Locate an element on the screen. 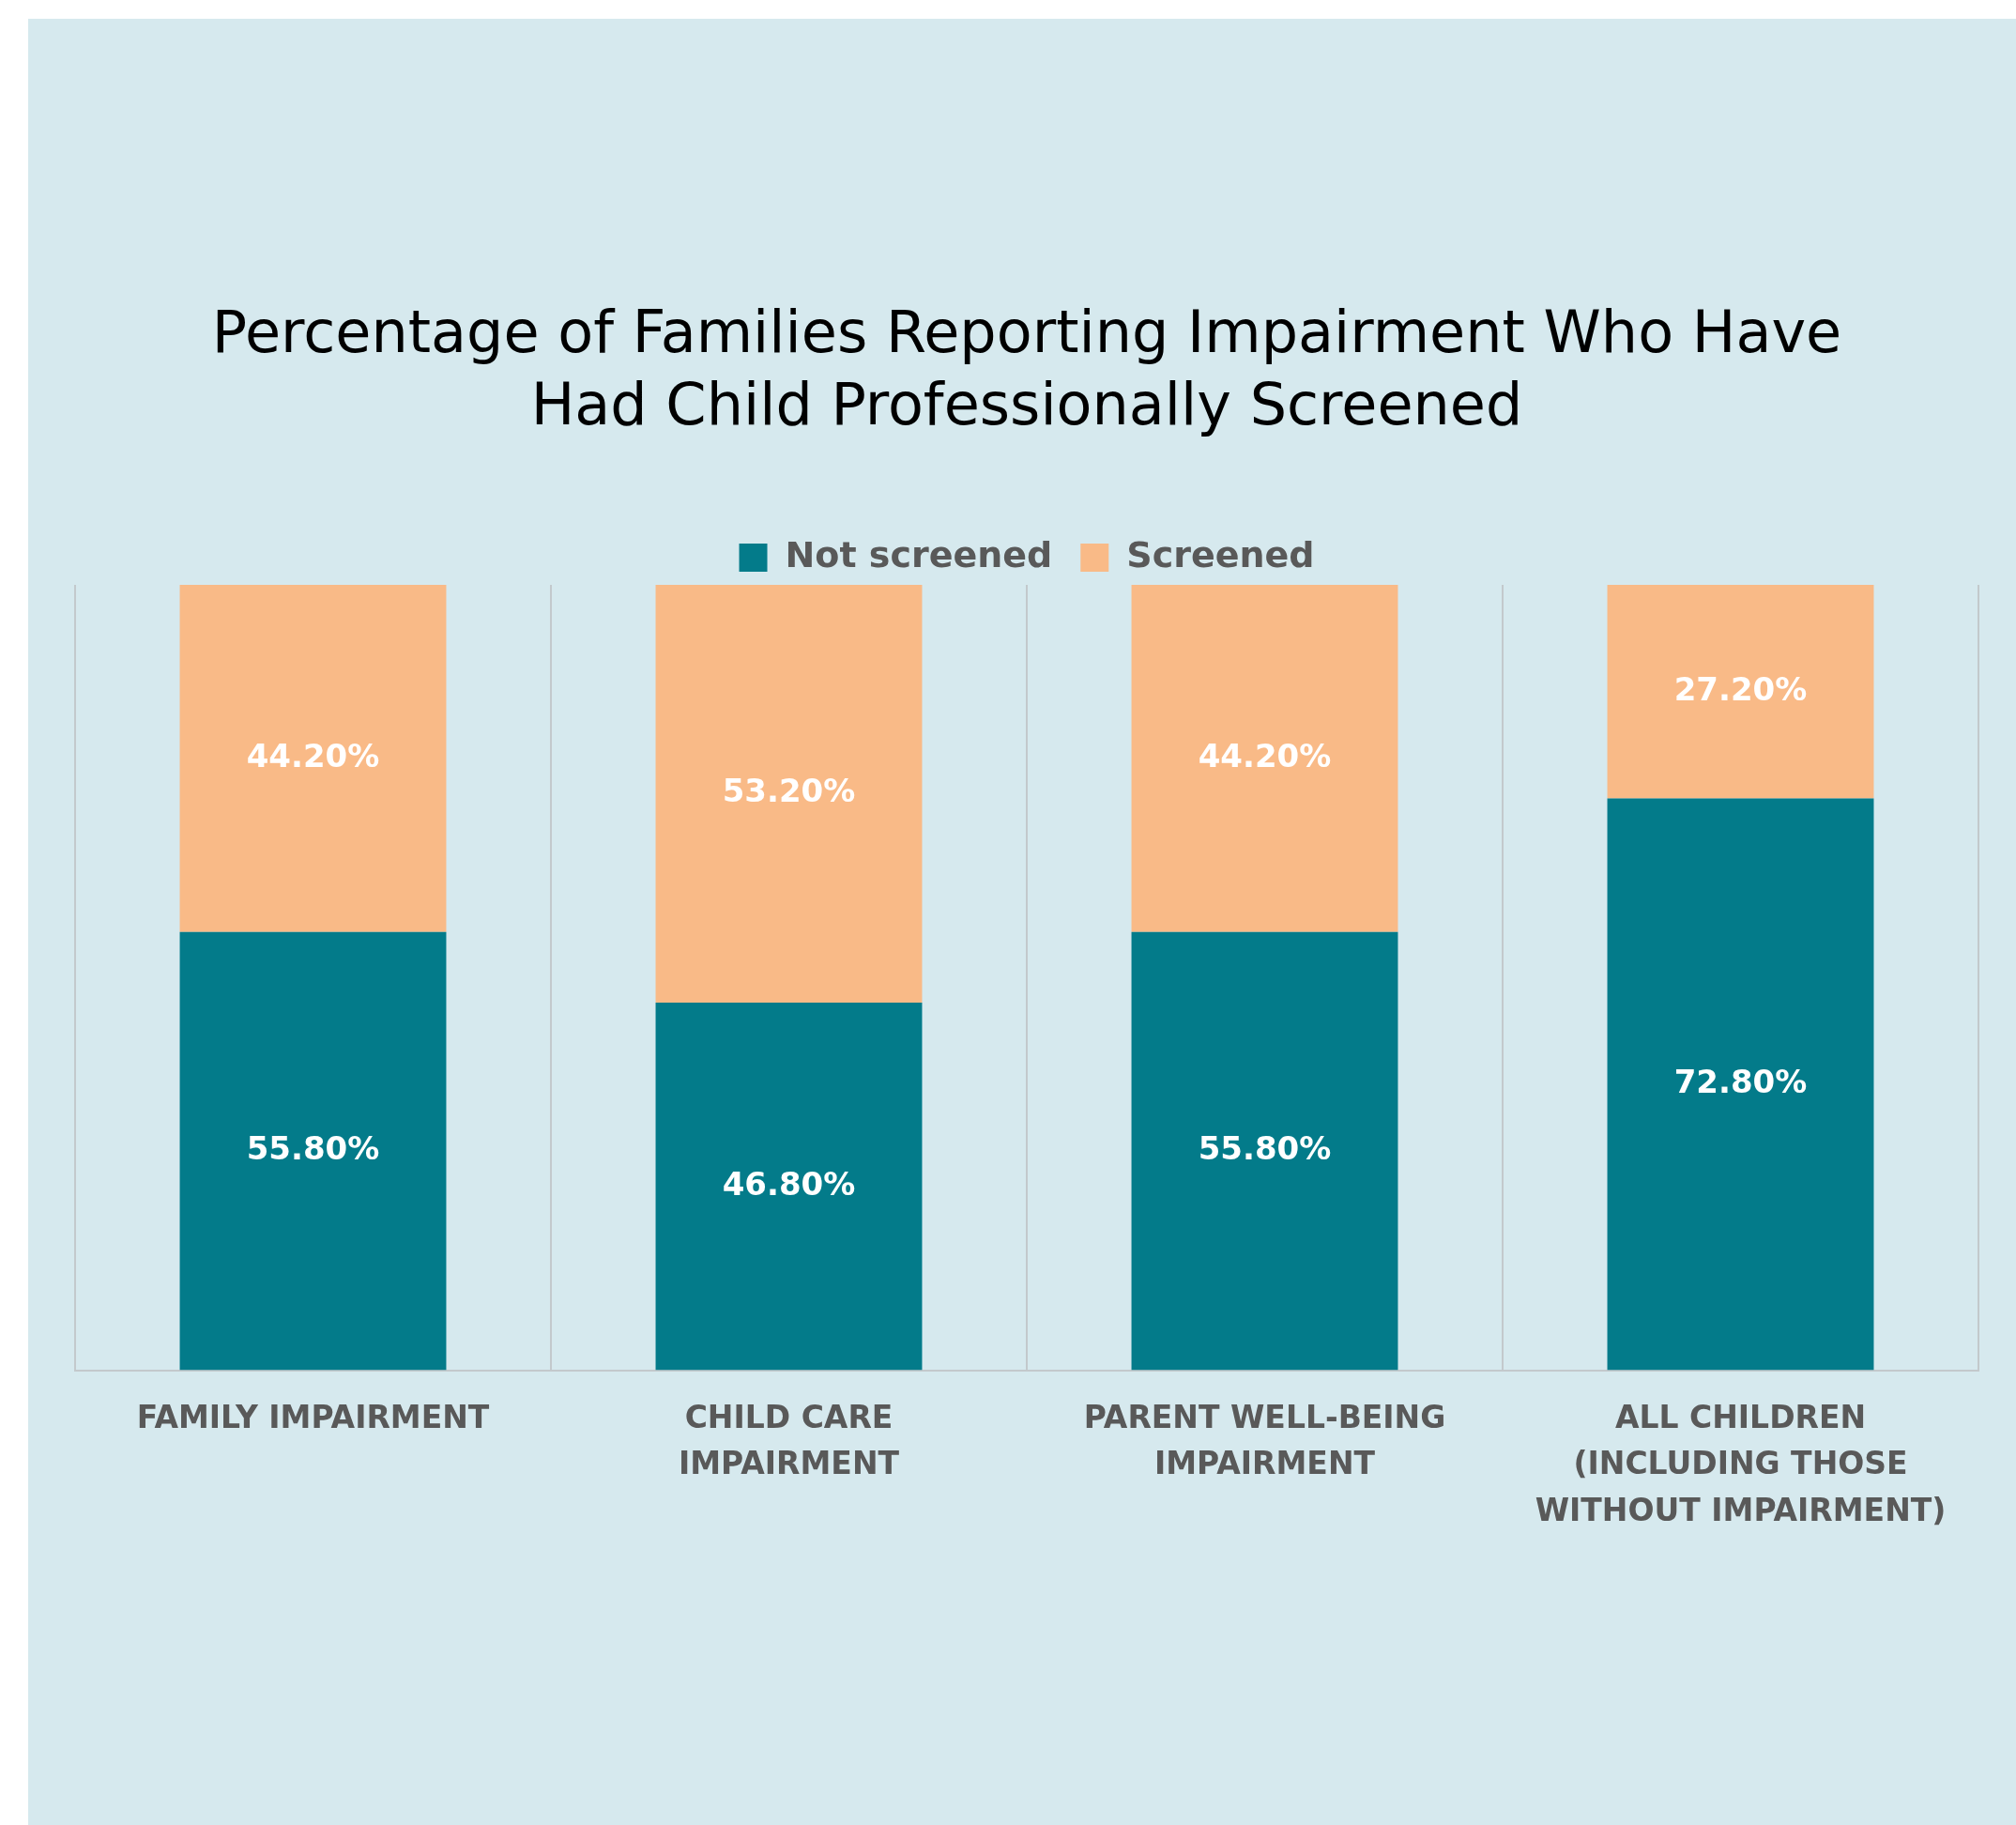 This screenshot has height=1825, width=2016. x-tick-label: ALL CHILDREN (INCLUDING THOSE WITHOUT IMPAIRMENT) is located at coordinates (1741, 1463).